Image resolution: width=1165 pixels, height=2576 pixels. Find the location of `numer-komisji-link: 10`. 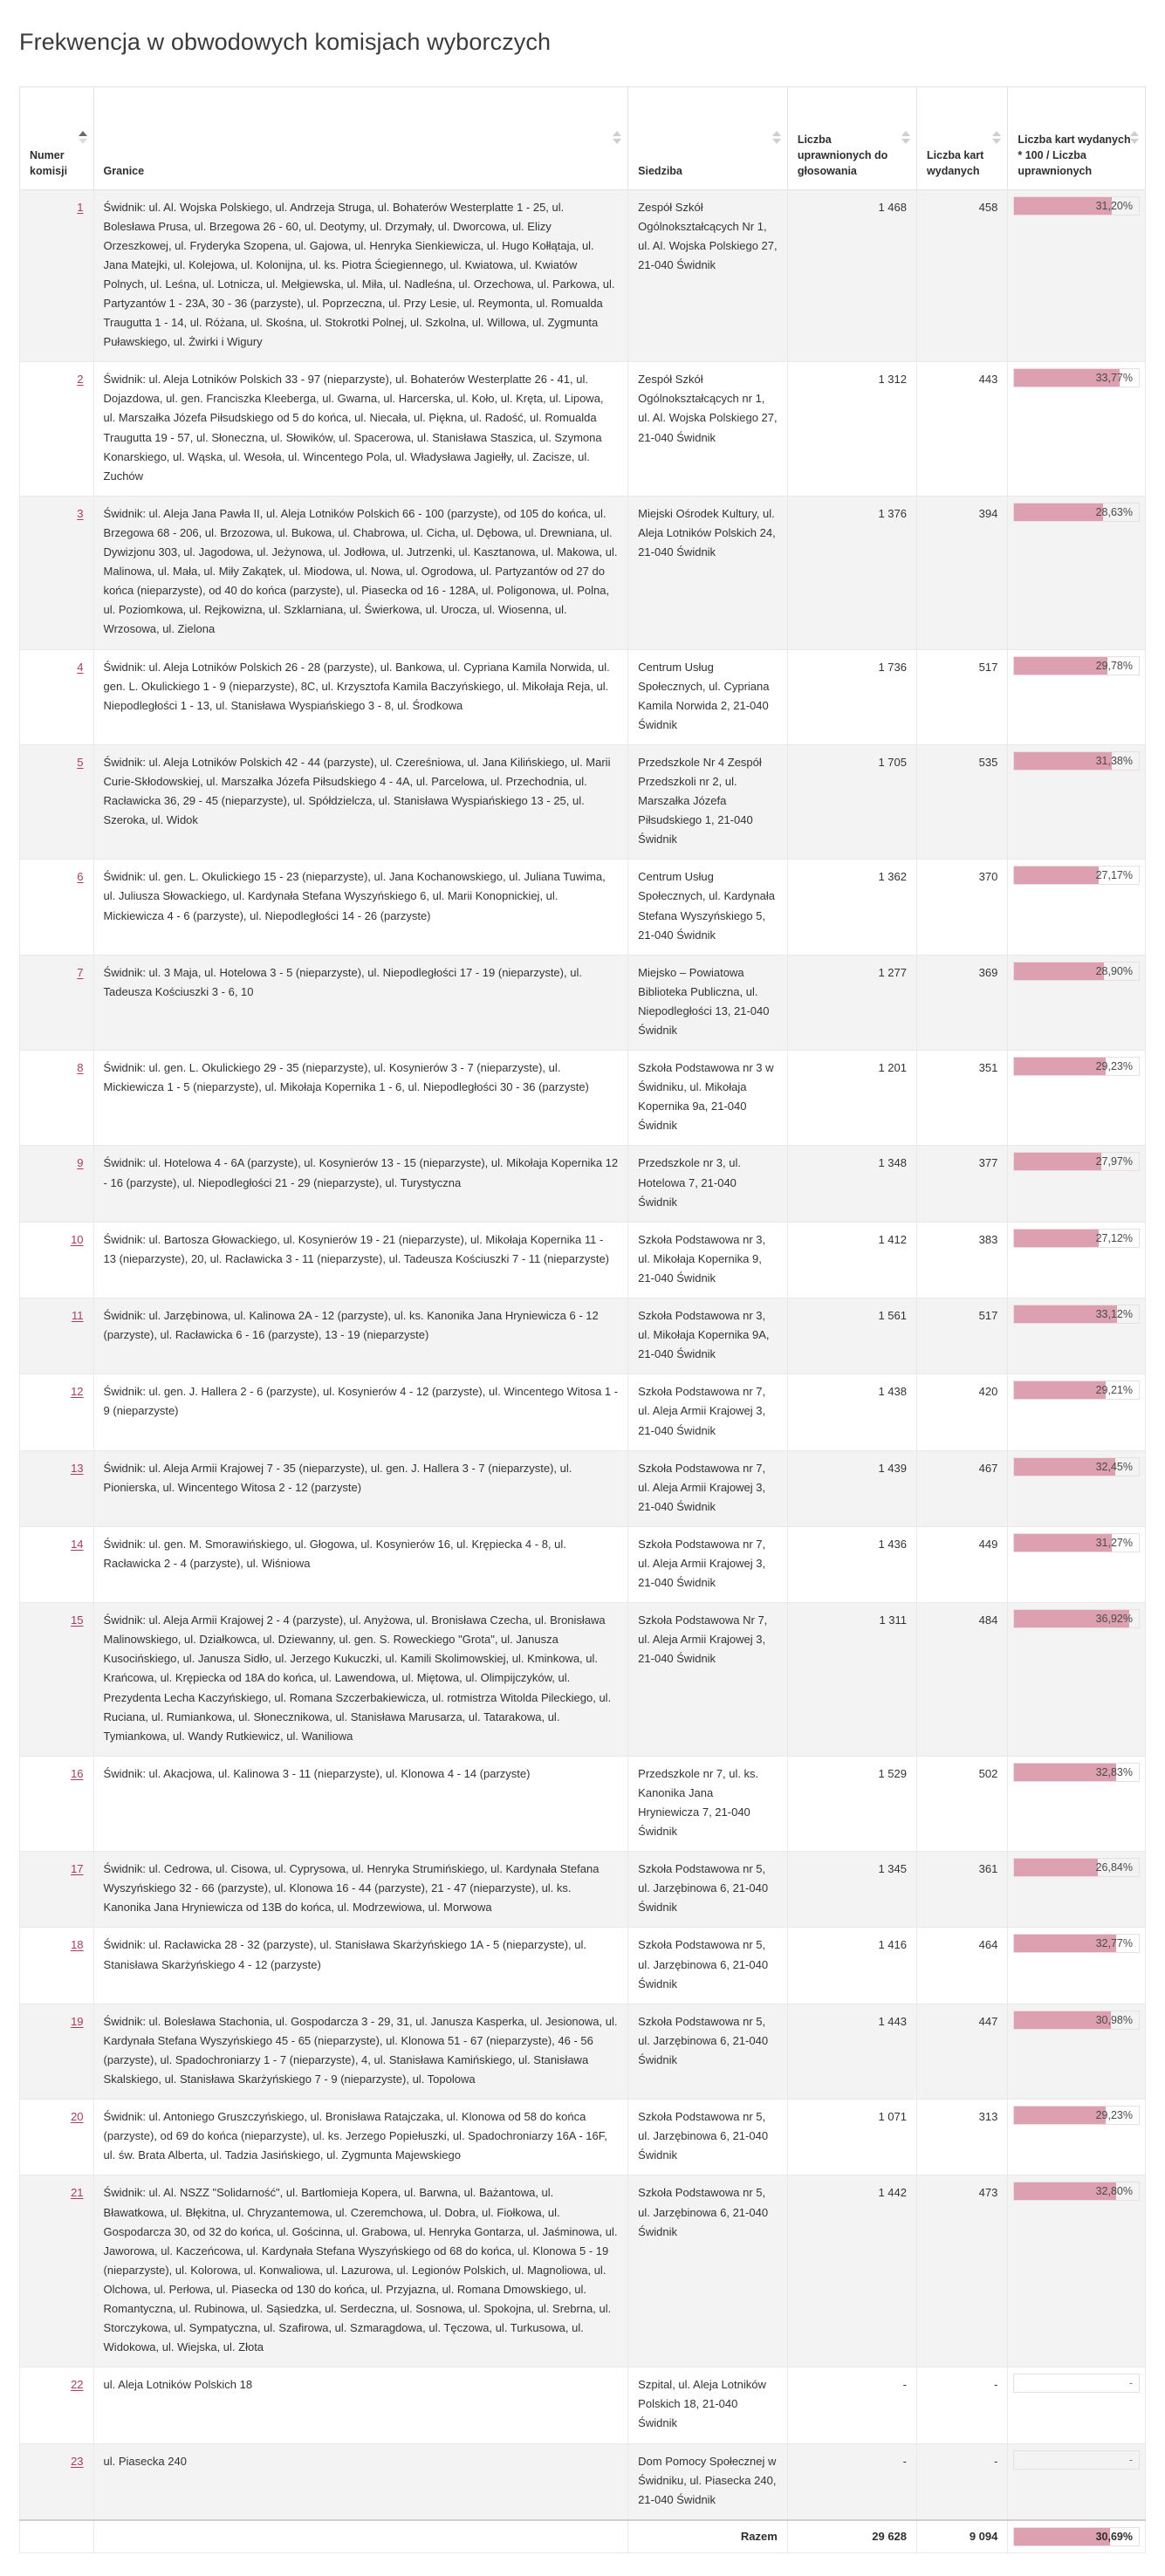

numer-komisji-link: 10 is located at coordinates (77, 1239).